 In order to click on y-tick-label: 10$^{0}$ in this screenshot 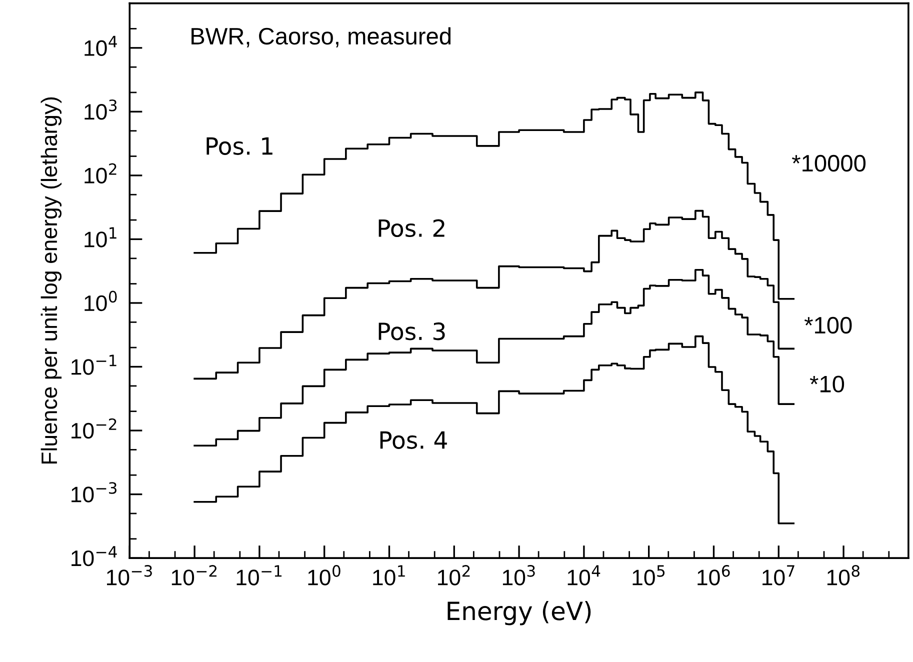, I will do `click(100, 301)`.